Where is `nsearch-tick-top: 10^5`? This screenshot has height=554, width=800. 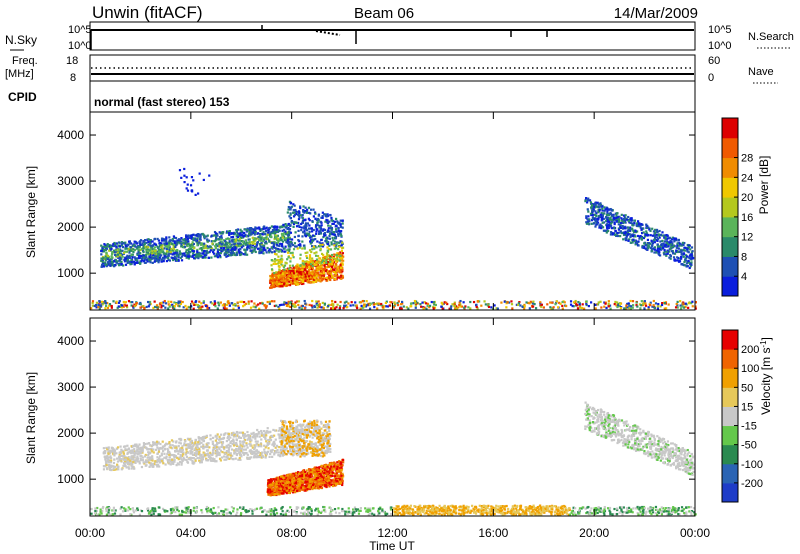 nsearch-tick-top: 10^5 is located at coordinates (720, 30).